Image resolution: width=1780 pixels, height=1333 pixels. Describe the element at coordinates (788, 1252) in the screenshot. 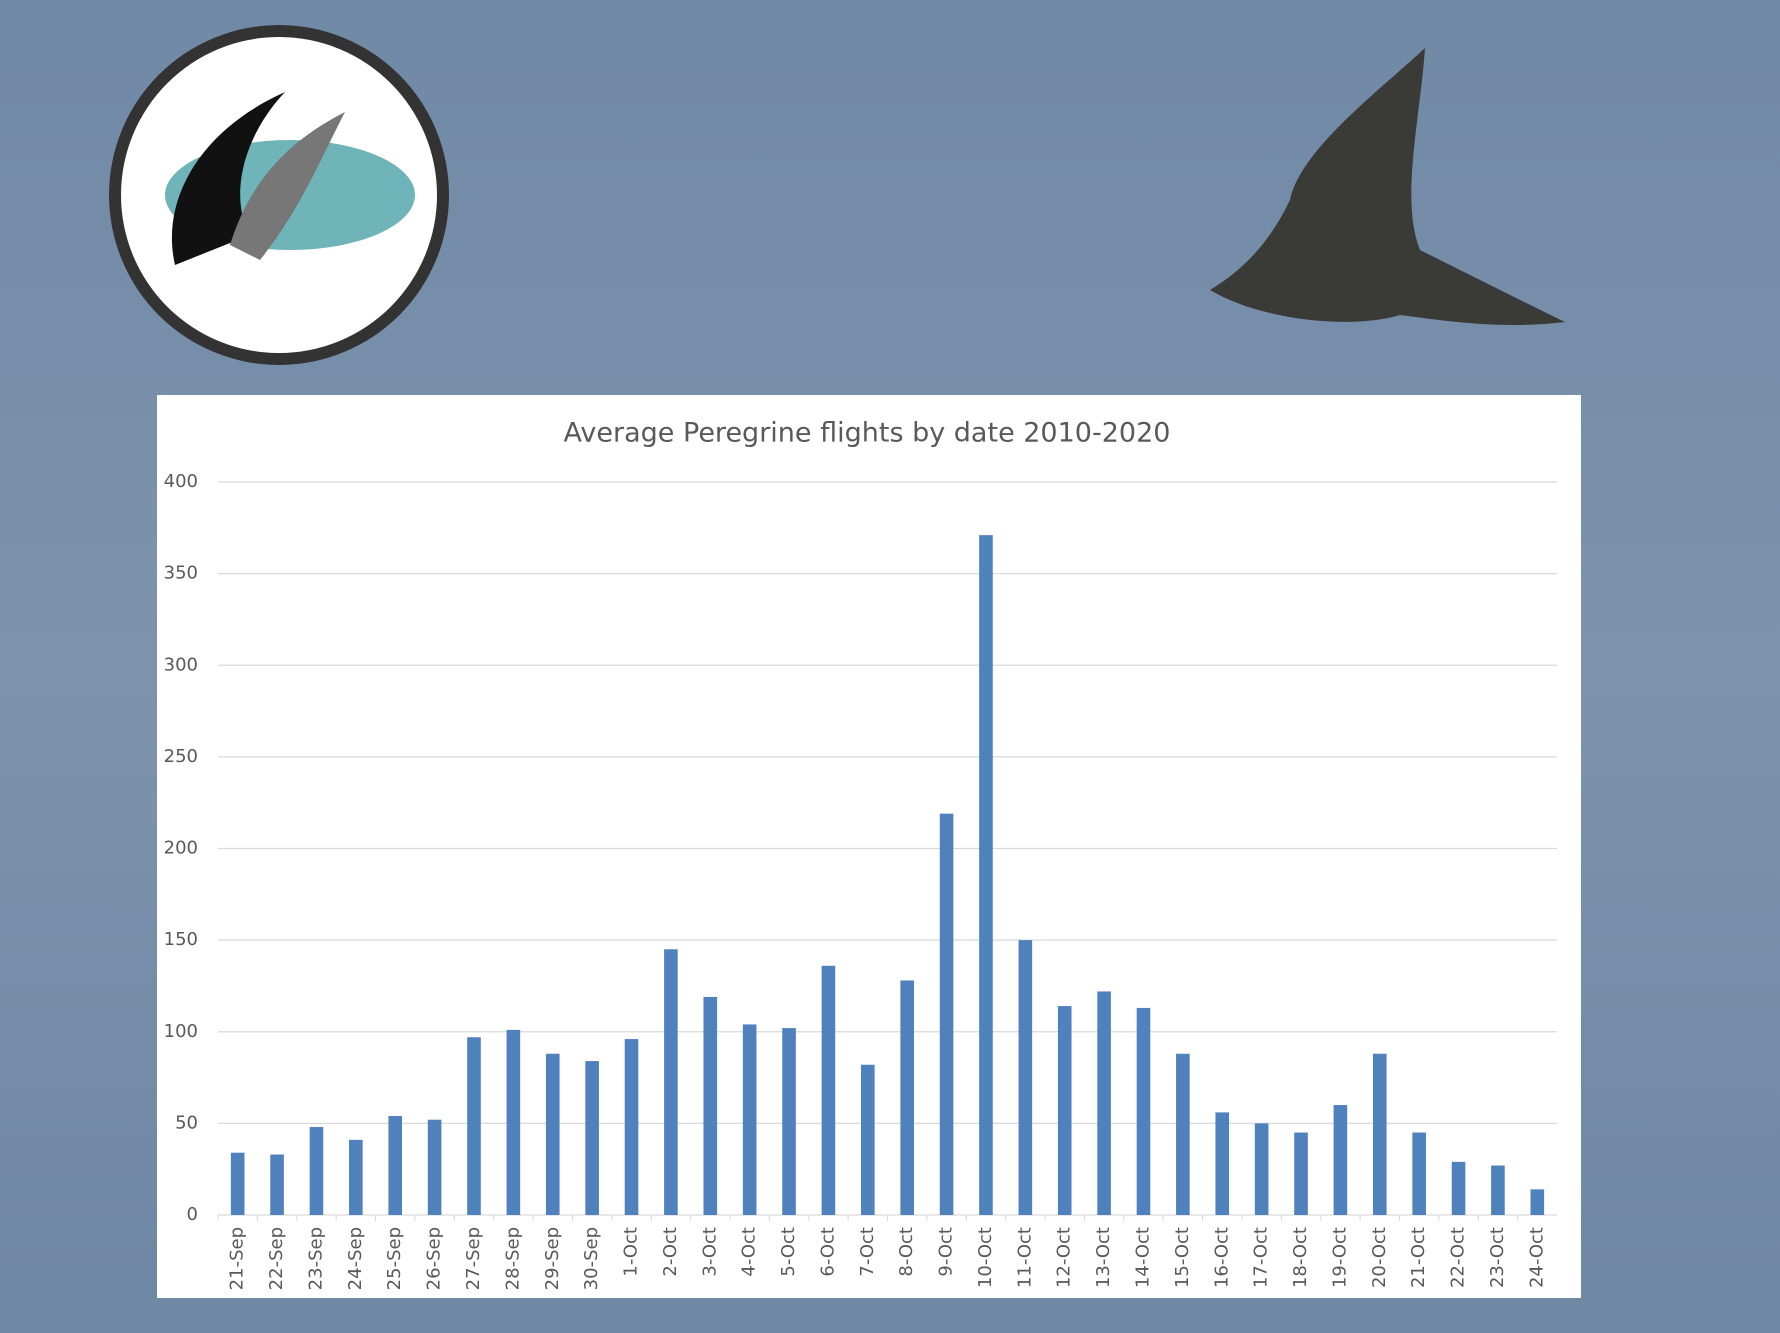

I see `x-tick-label: 5-Oct` at that location.